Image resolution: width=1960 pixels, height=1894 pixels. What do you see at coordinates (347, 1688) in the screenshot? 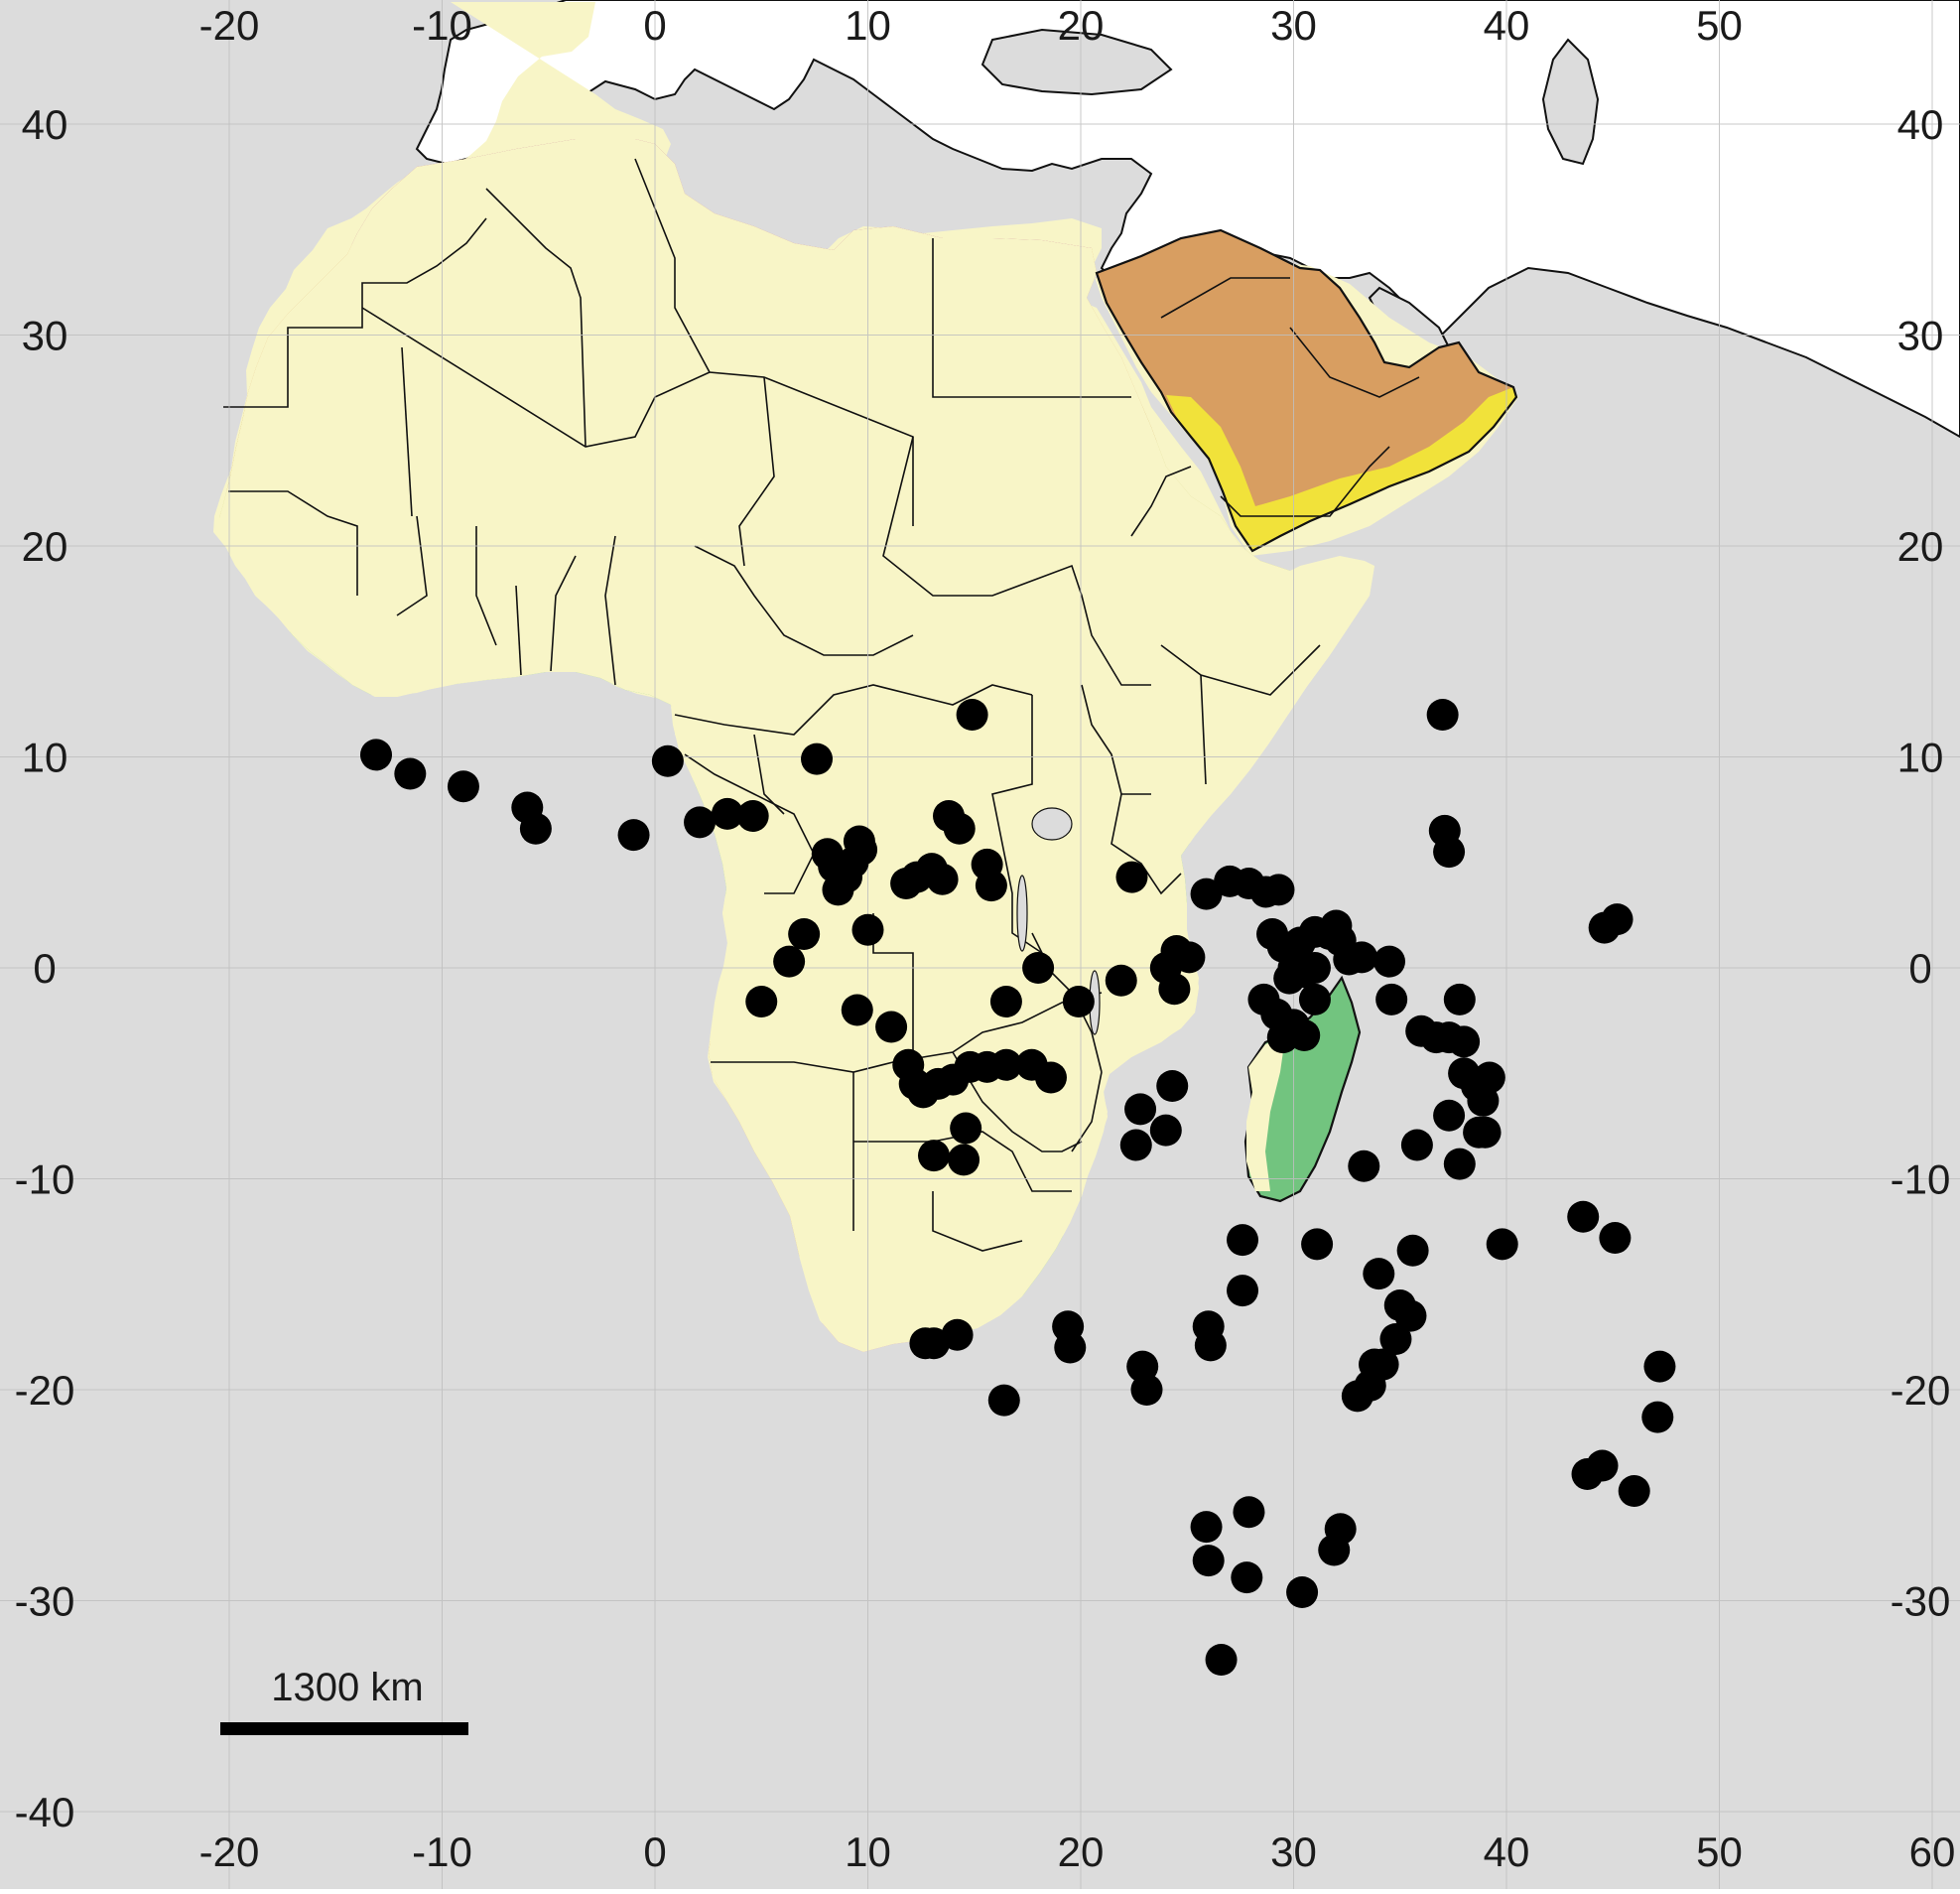
I see `scale-bar-label: 1300 km` at bounding box center [347, 1688].